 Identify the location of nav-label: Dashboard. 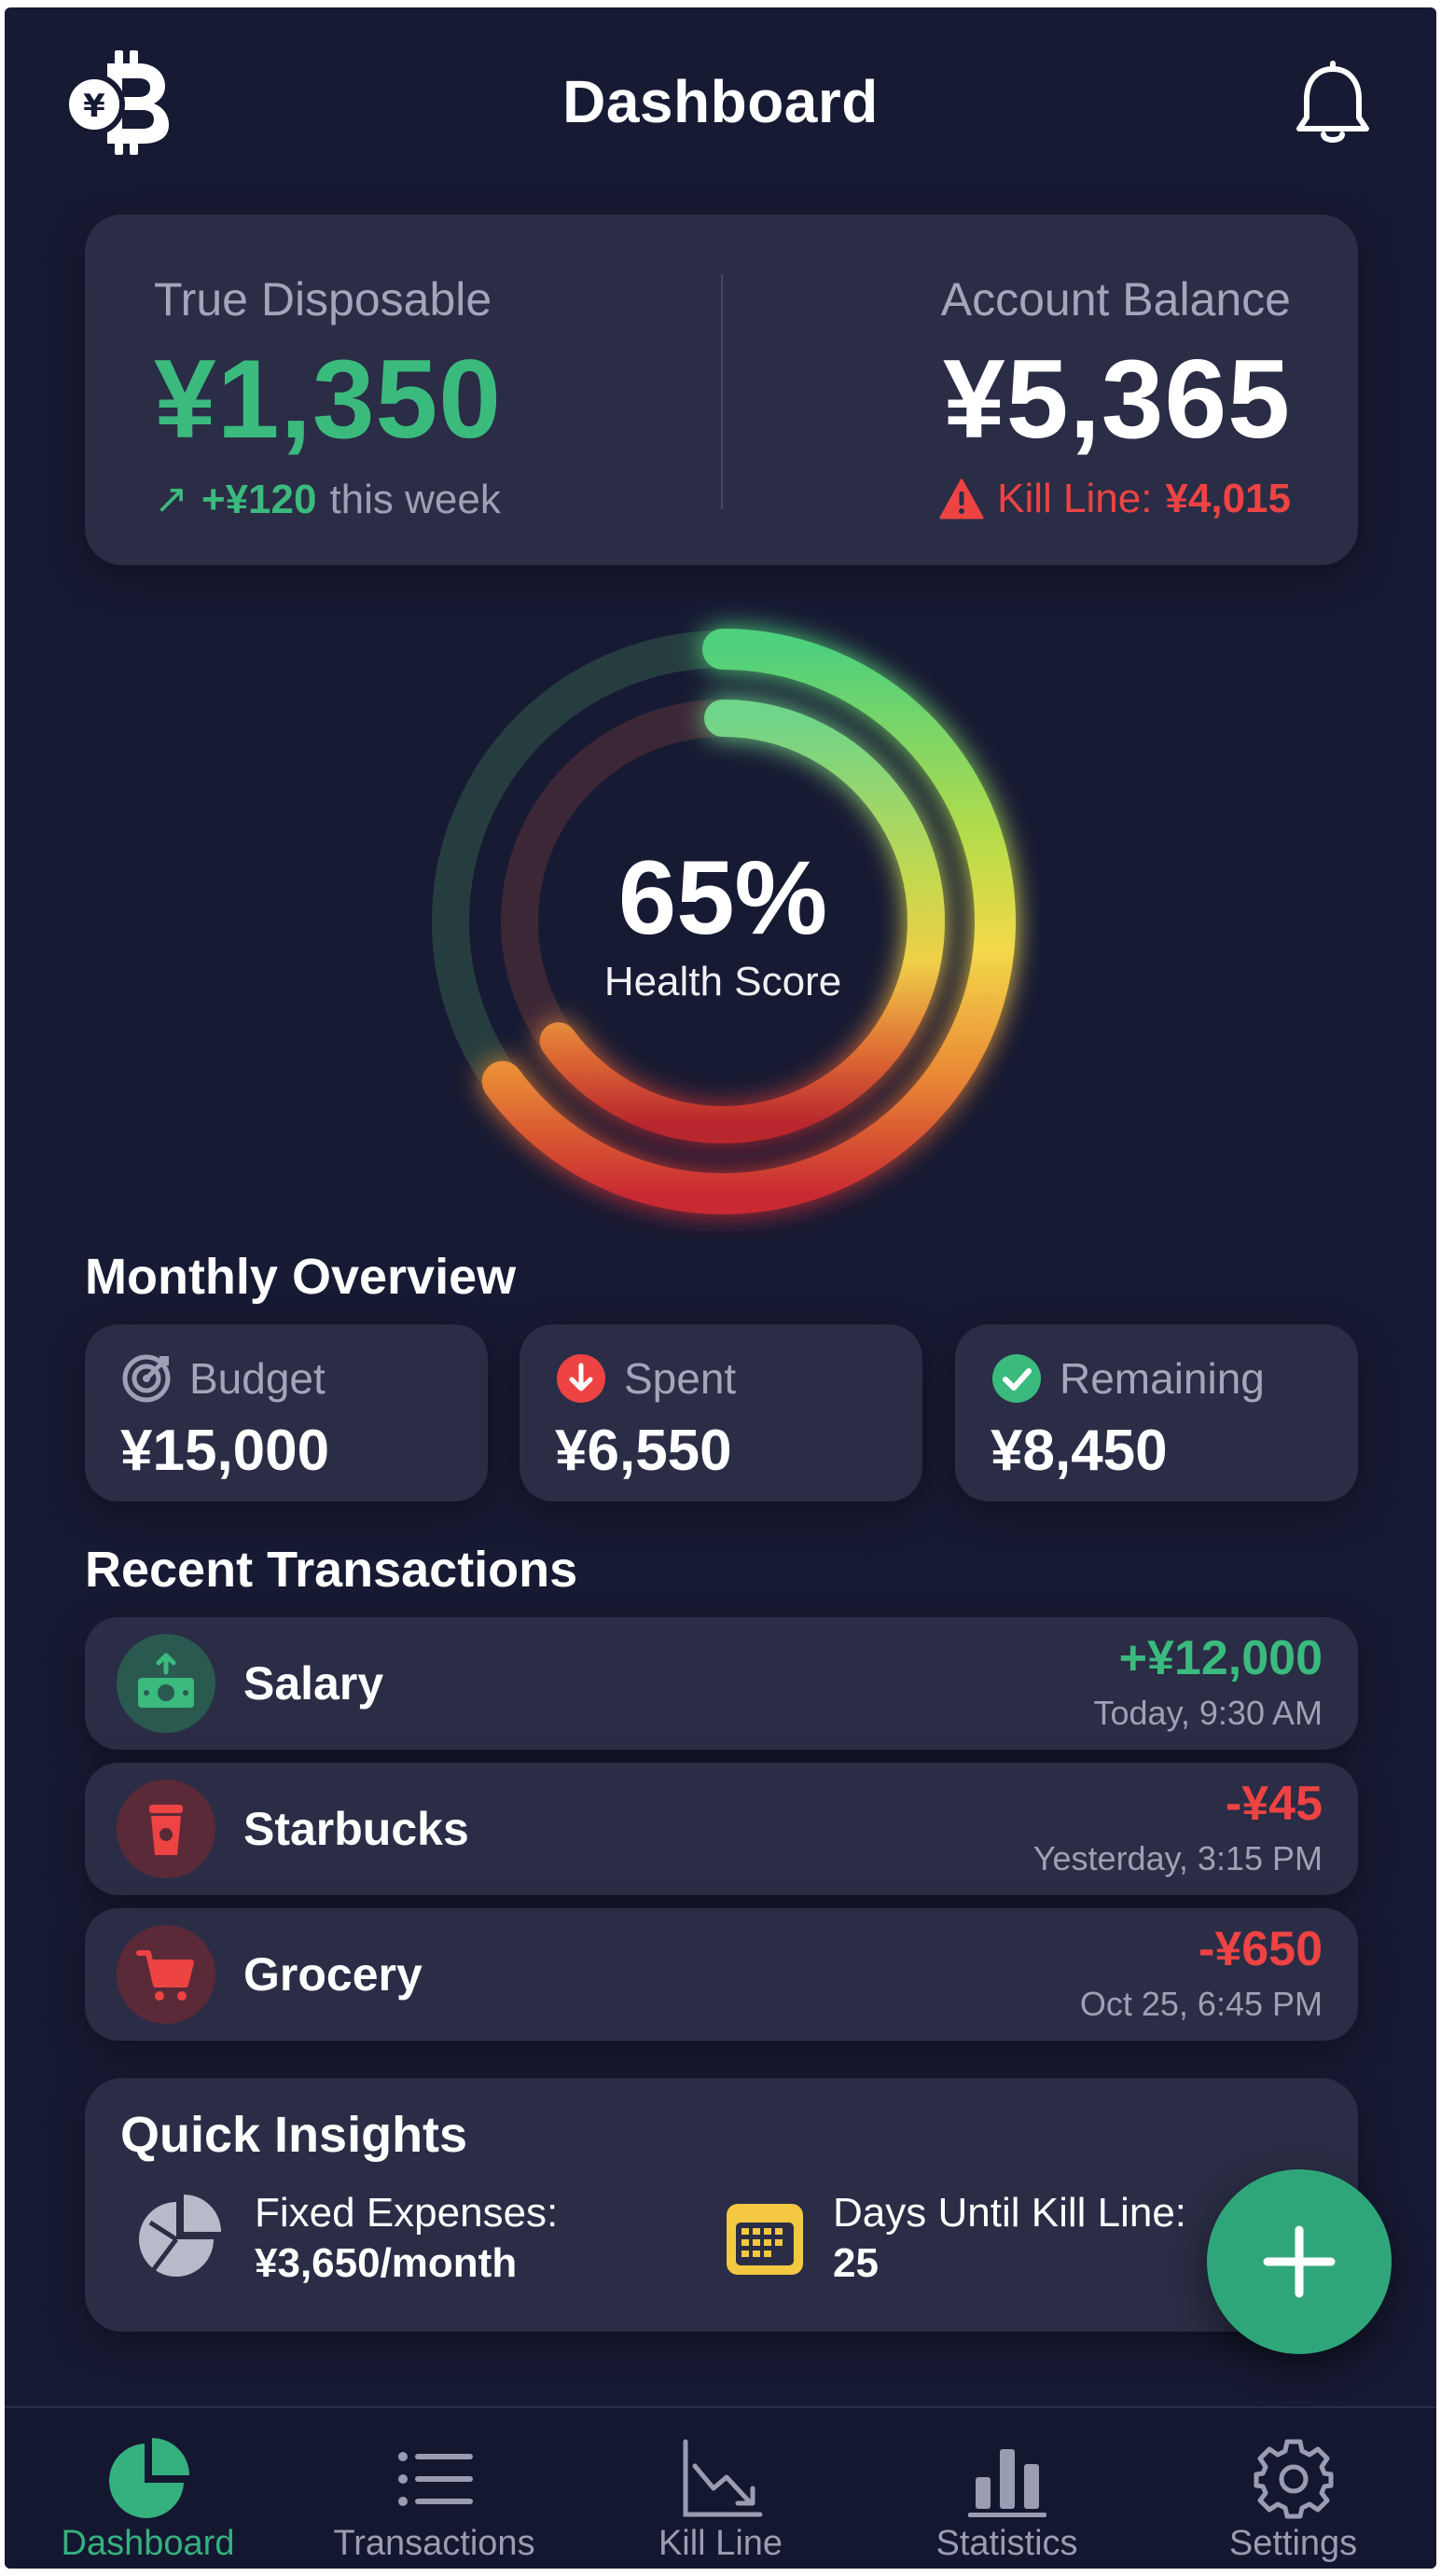
(148, 2543).